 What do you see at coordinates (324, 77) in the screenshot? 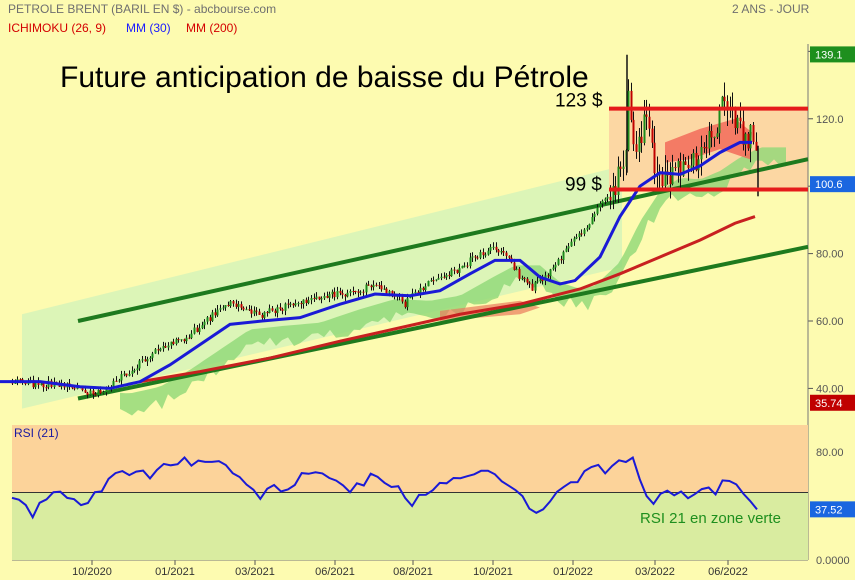
I see `chart-annotation: Future anticipation de baisse du Pétrole` at bounding box center [324, 77].